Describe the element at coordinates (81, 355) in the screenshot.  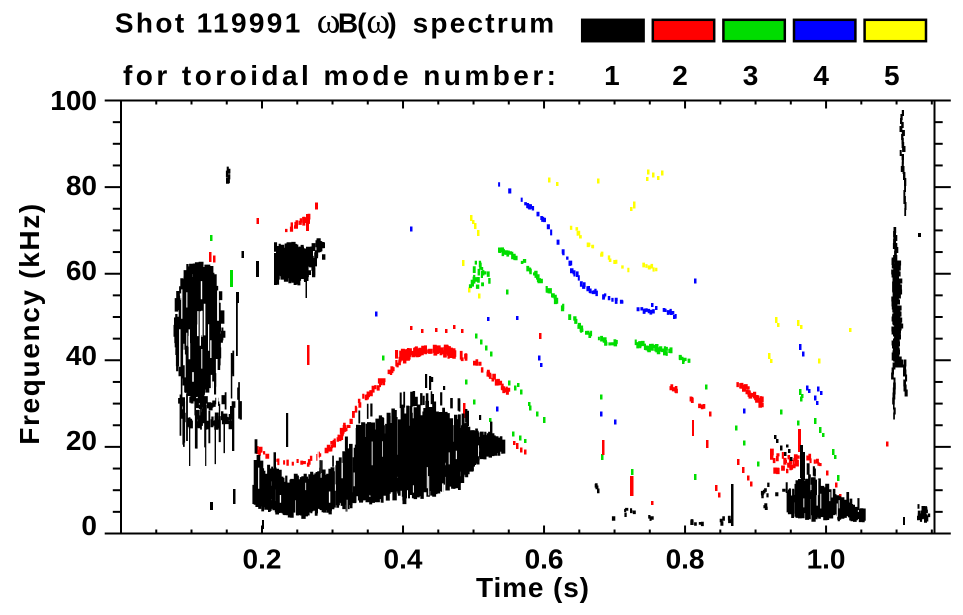
I see `svg-text: 40` at that location.